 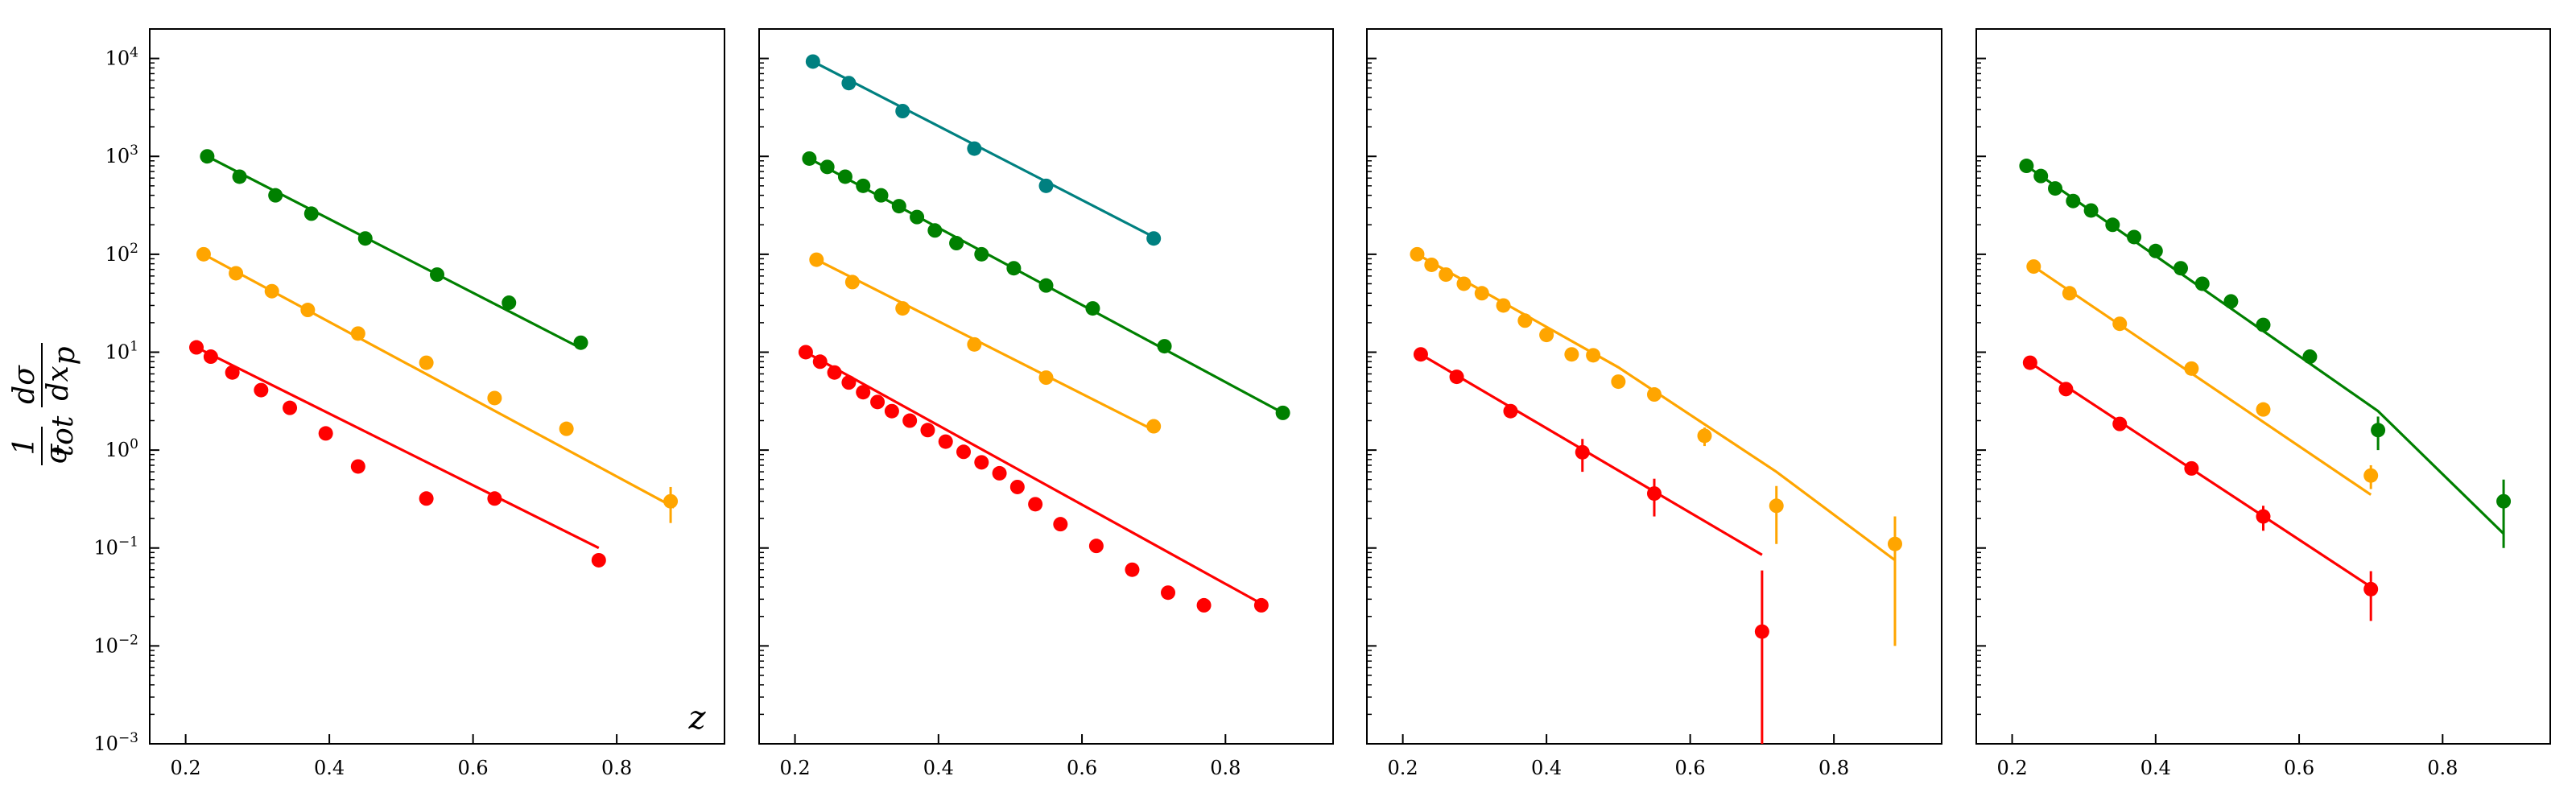 What do you see at coordinates (1833, 768) in the screenshot?
I see `x-tick-label: 0.8` at bounding box center [1833, 768].